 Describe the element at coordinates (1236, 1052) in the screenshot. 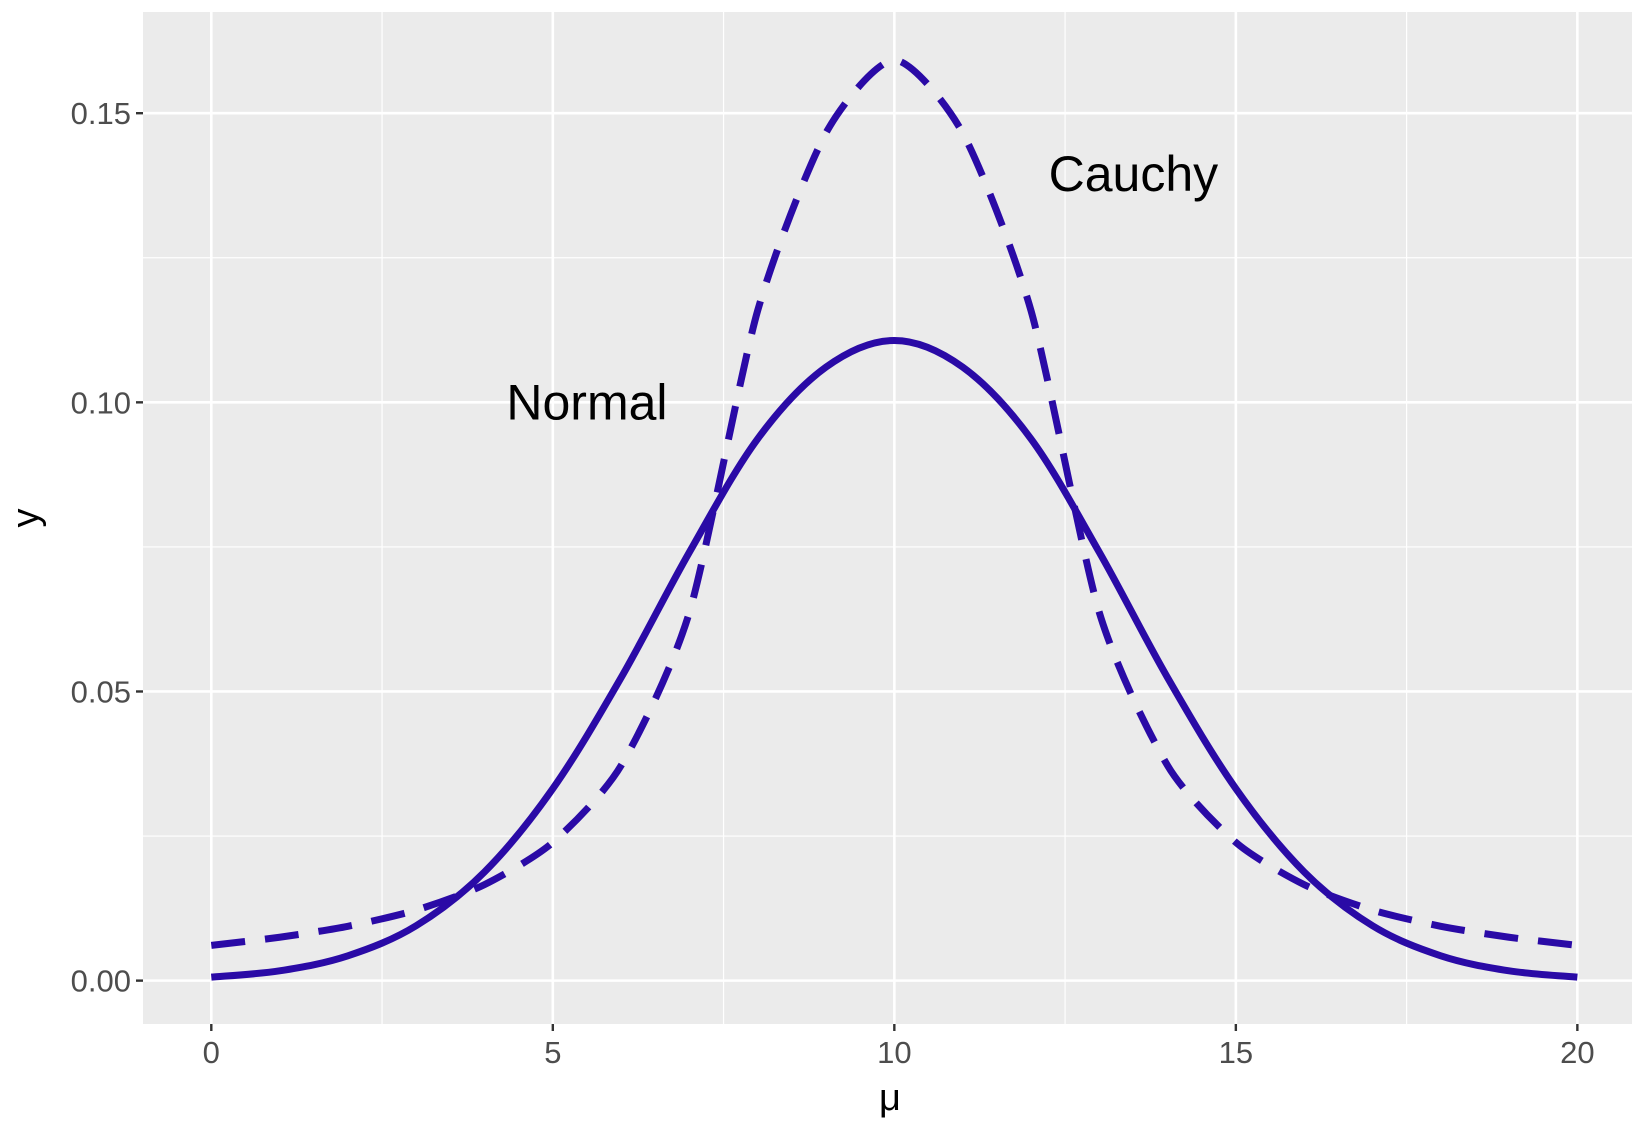

I see `x-tick-label: 15` at that location.